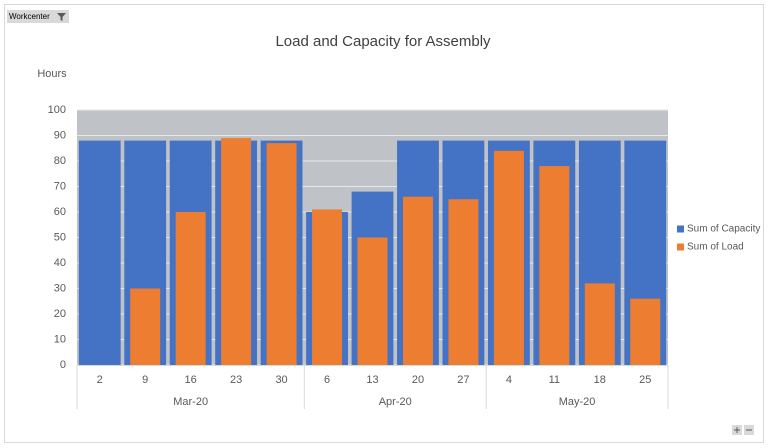 This screenshot has height=448, width=768. What do you see at coordinates (29, 16) in the screenshot?
I see `field-button-label: Workcenter` at bounding box center [29, 16].